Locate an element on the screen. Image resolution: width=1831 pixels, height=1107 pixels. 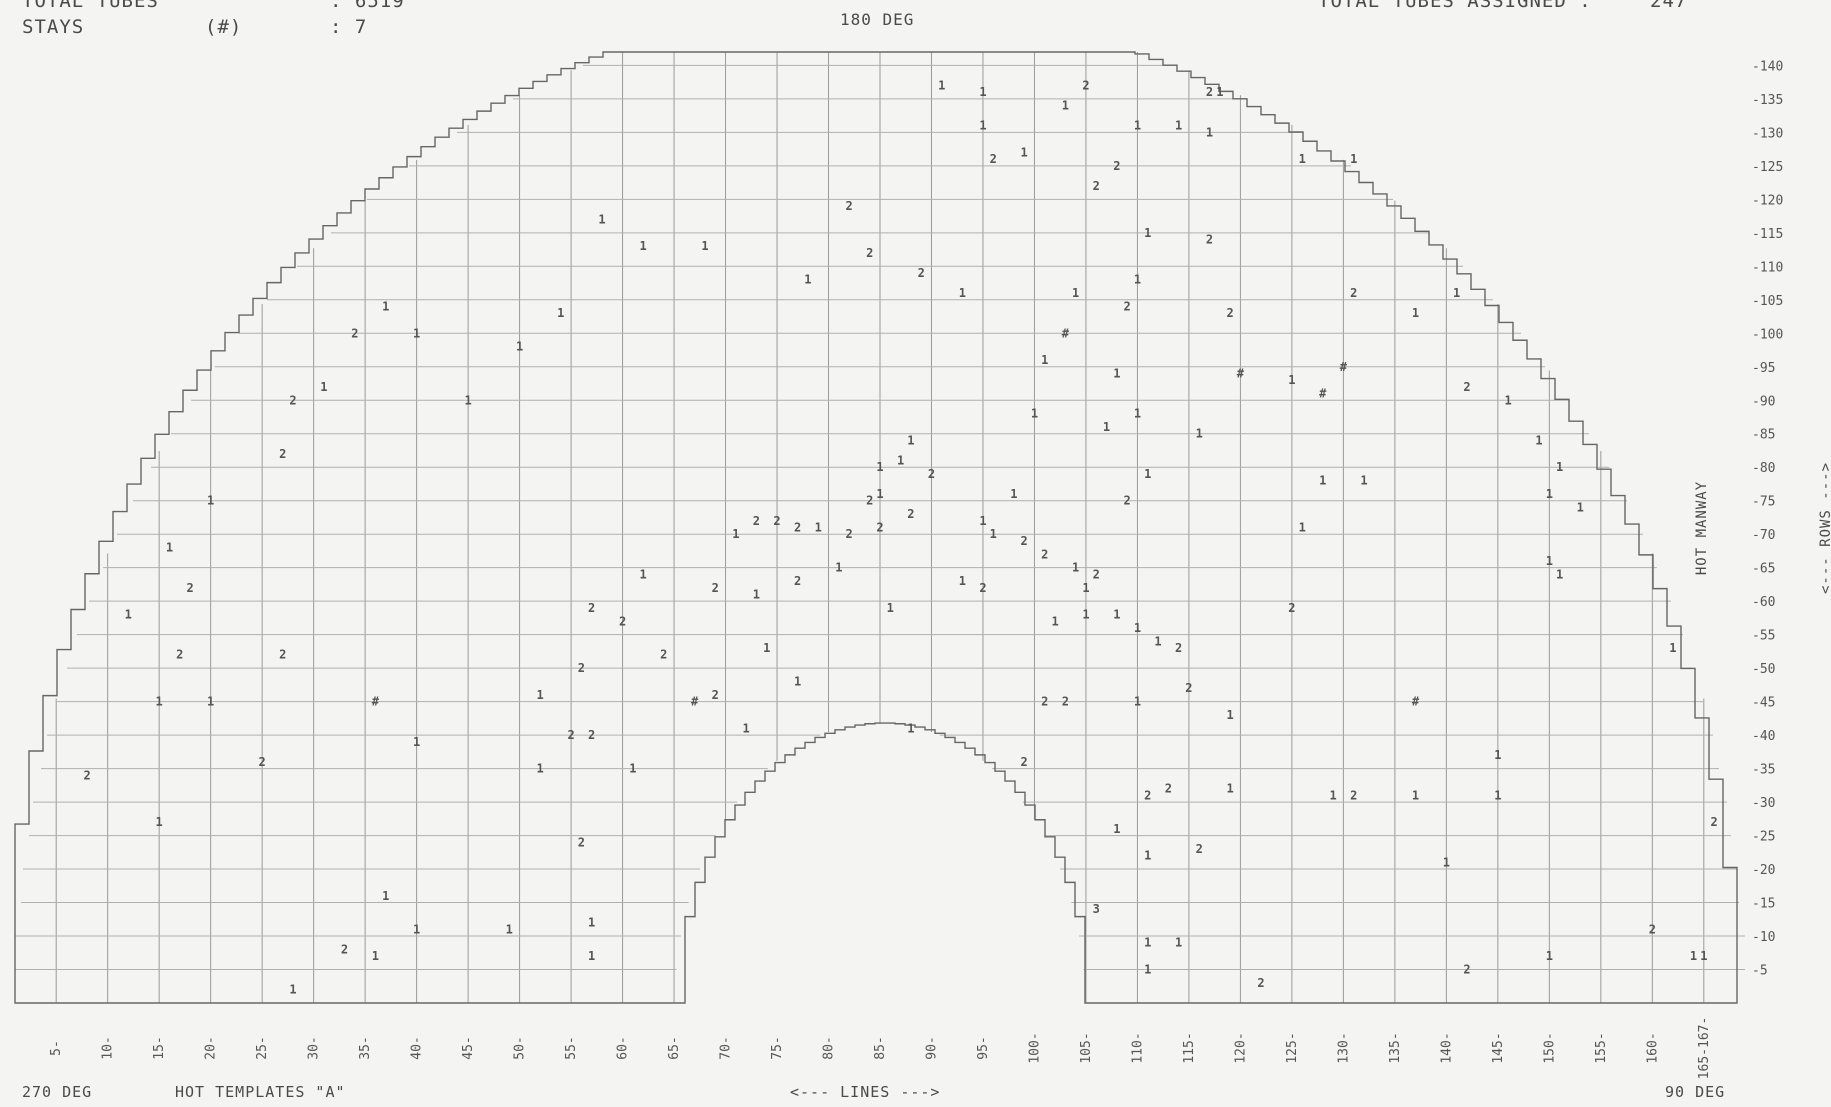
line-axis-label: 105- is located at coordinates (1086, 1047).